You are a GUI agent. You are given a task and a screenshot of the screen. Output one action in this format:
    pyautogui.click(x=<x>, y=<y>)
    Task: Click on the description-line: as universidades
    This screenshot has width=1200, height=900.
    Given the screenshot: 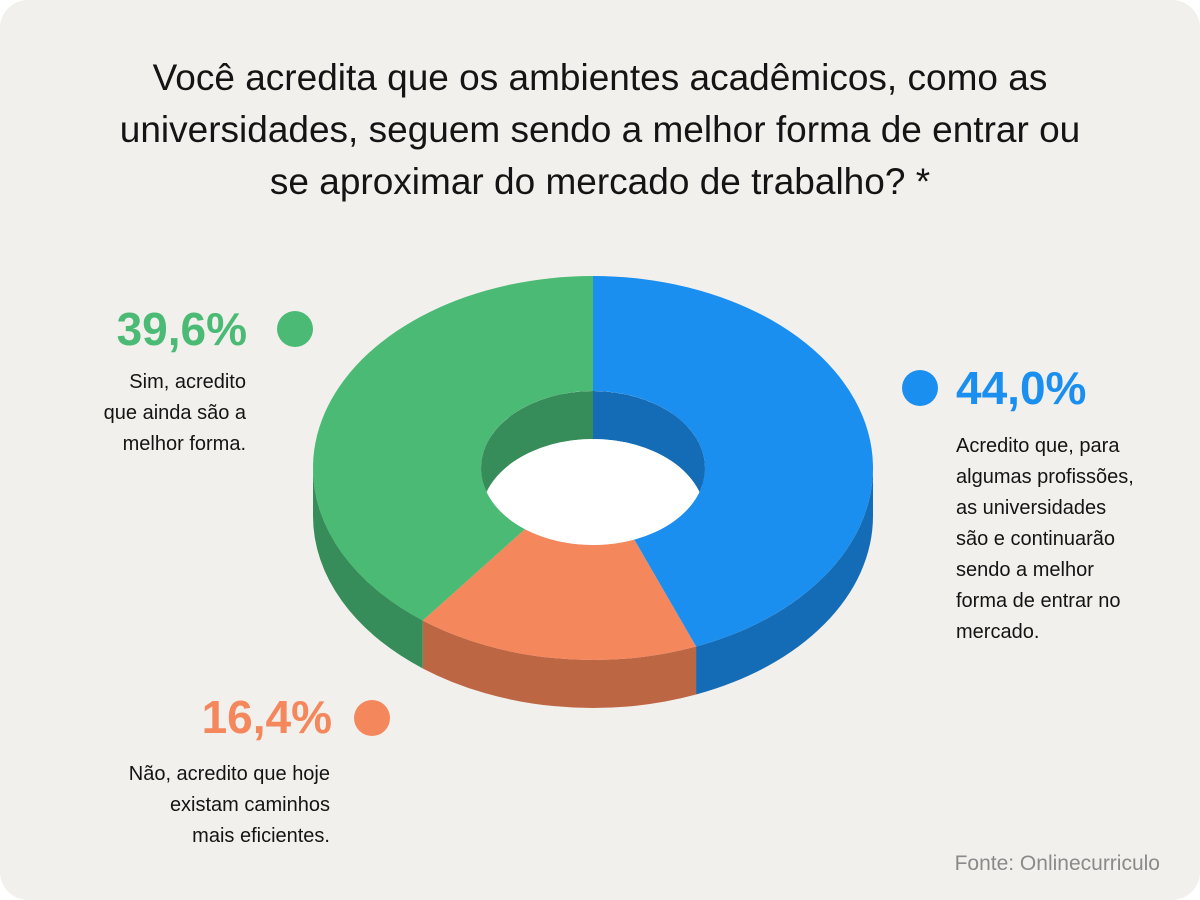 What is the action you would take?
    pyautogui.click(x=1031, y=508)
    